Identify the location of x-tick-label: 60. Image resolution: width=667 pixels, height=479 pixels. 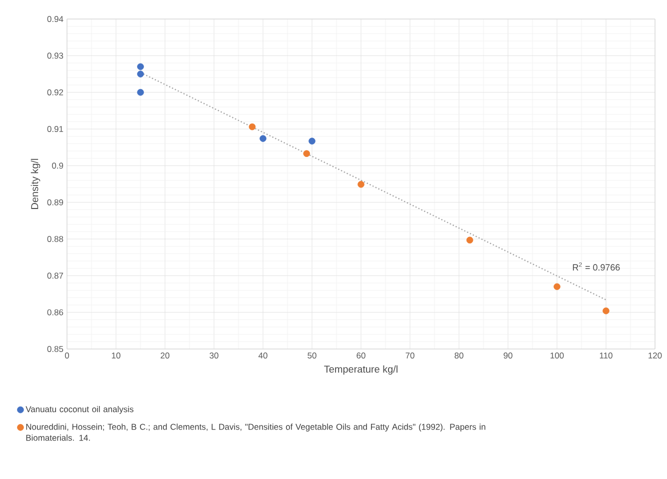
(361, 355).